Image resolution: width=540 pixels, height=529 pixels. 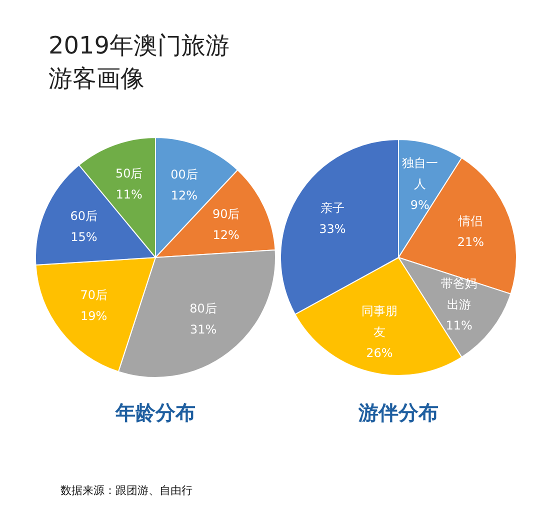 What do you see at coordinates (94, 315) in the screenshot?
I see `data-label: 19%` at bounding box center [94, 315].